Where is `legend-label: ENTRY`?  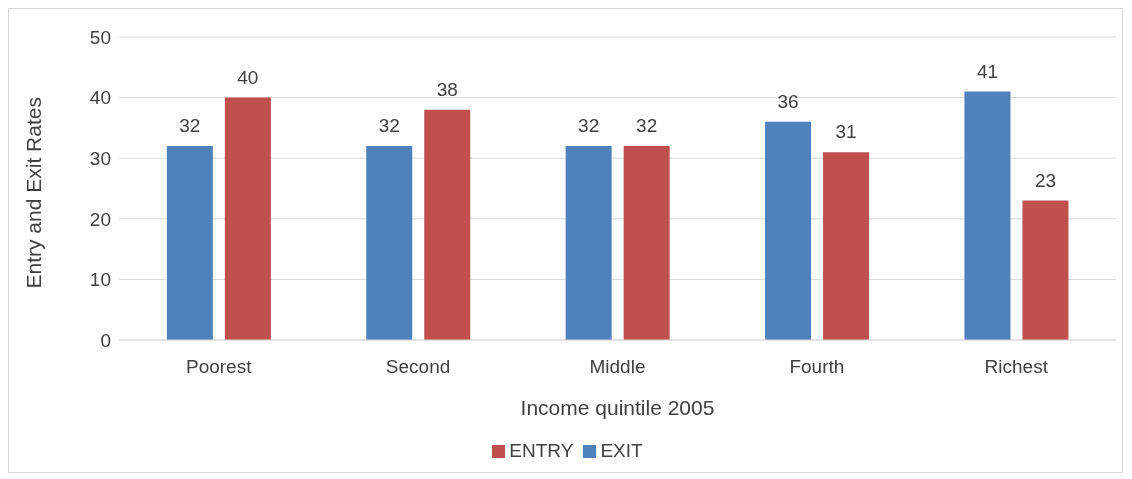 legend-label: ENTRY is located at coordinates (541, 450).